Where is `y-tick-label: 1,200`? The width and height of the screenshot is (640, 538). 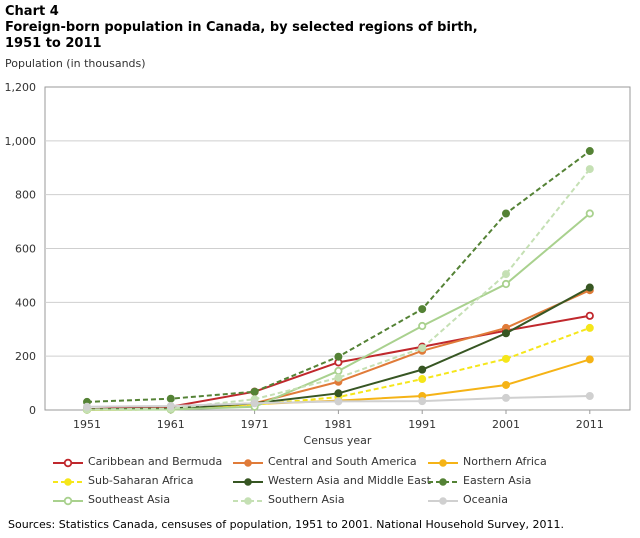
y-tick-label: 1,200 is located at coordinates (21, 87).